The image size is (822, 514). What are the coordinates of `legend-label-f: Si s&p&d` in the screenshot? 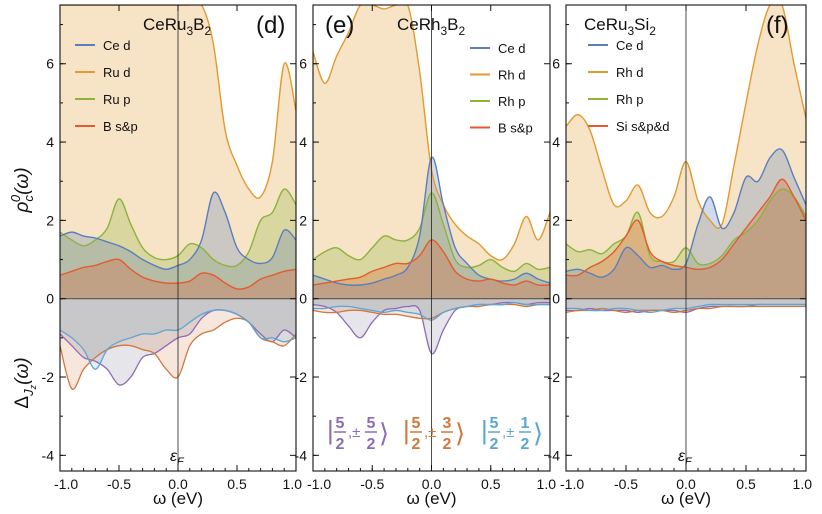 It's located at (642, 126).